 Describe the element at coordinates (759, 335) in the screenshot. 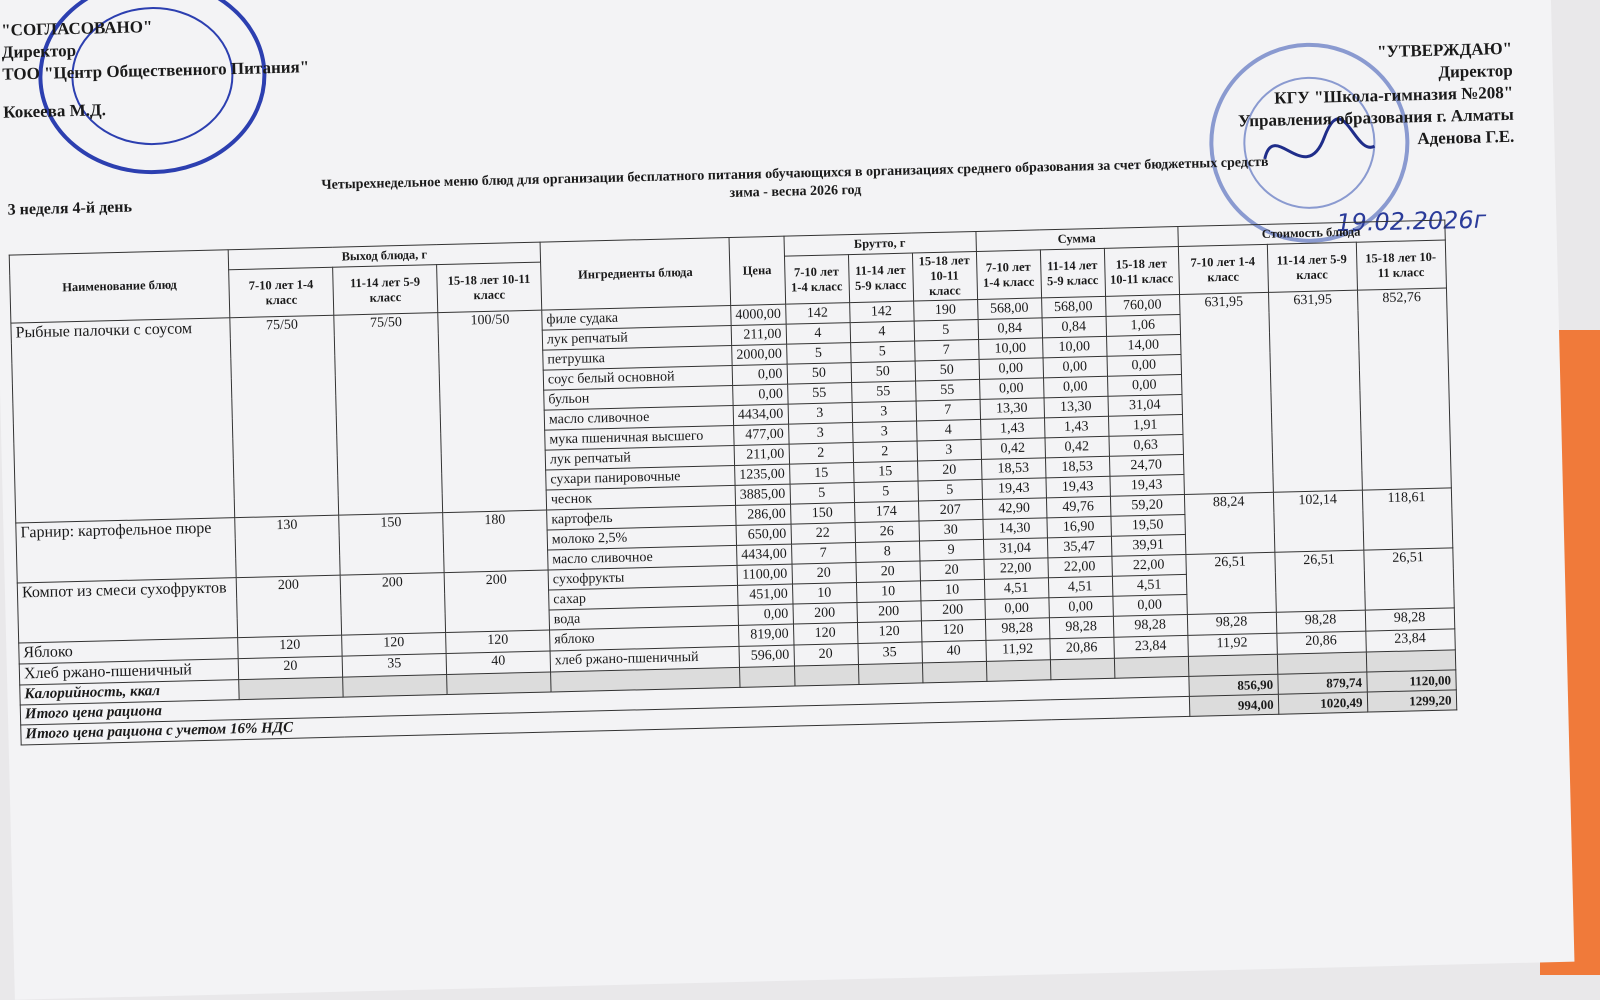

I see `ingredient-price: 211,00` at that location.